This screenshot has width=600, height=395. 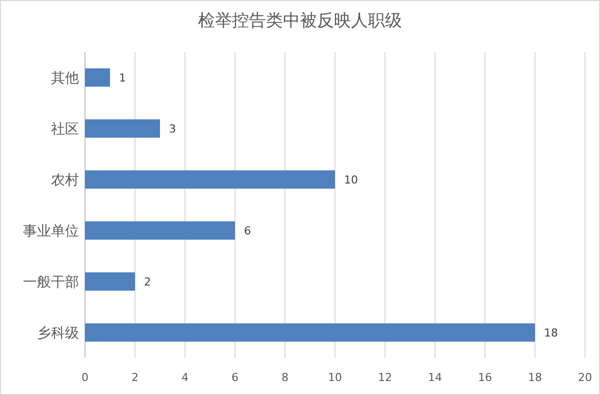 I want to click on data-label: 3, so click(x=172, y=129).